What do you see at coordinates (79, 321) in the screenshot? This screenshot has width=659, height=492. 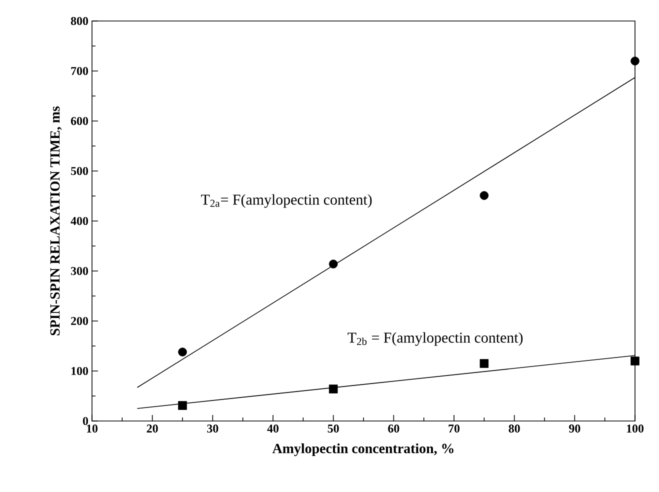 I see `y-tick-label: 200` at bounding box center [79, 321].